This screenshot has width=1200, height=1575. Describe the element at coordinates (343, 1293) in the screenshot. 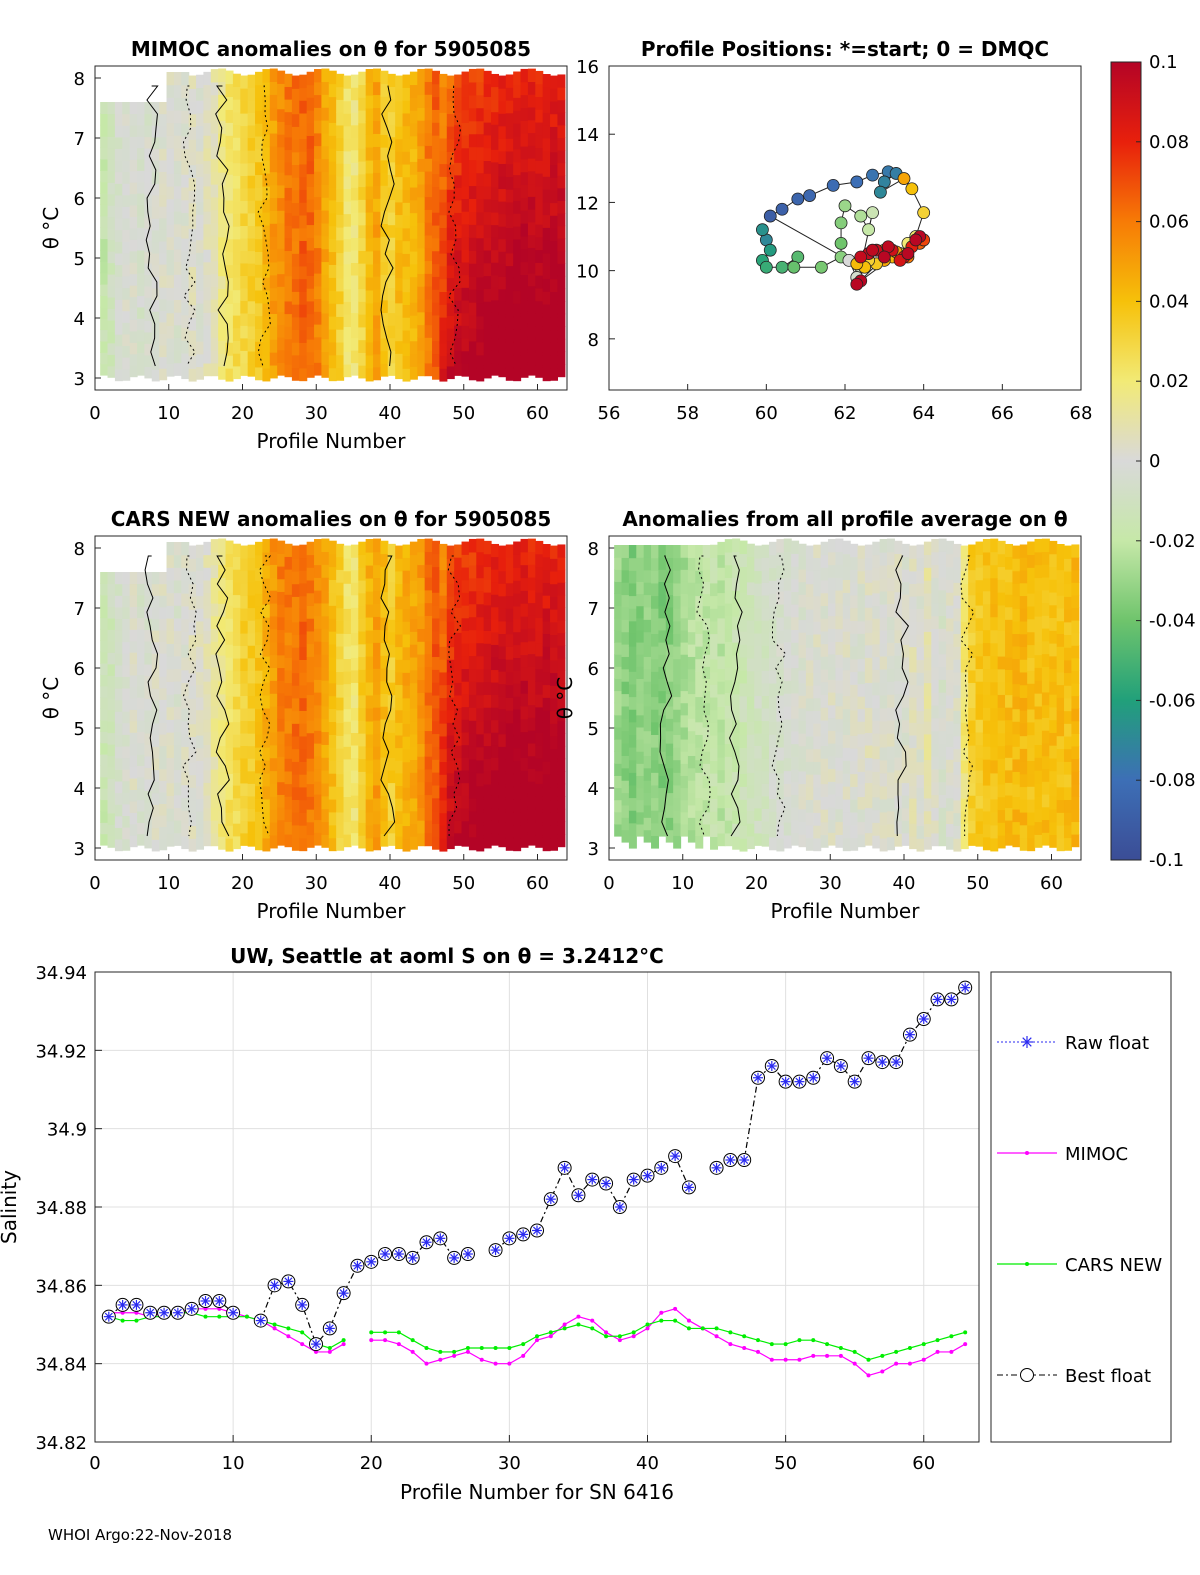

I see `raw-float-point` at that location.